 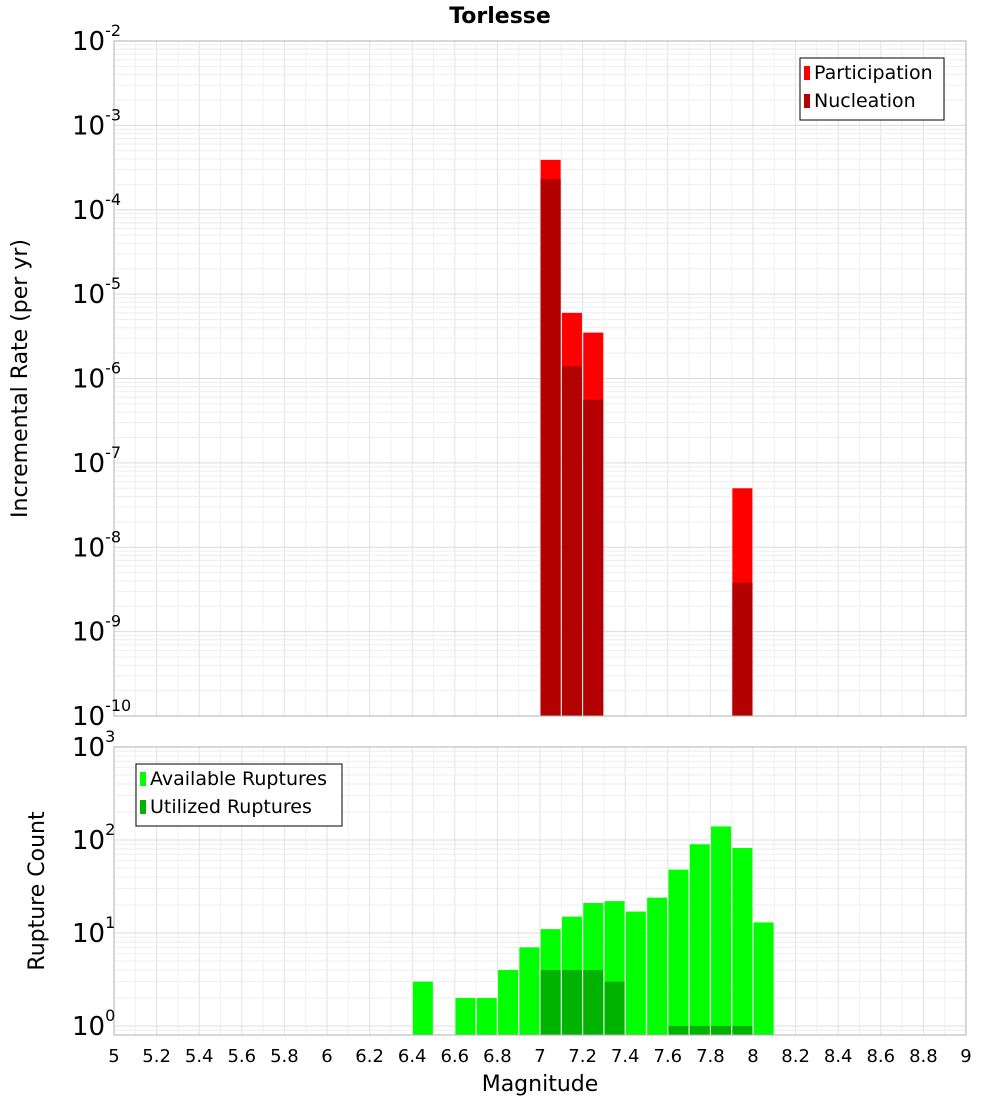 I want to click on y-tick-label: 10⁻³, so click(x=96, y=123).